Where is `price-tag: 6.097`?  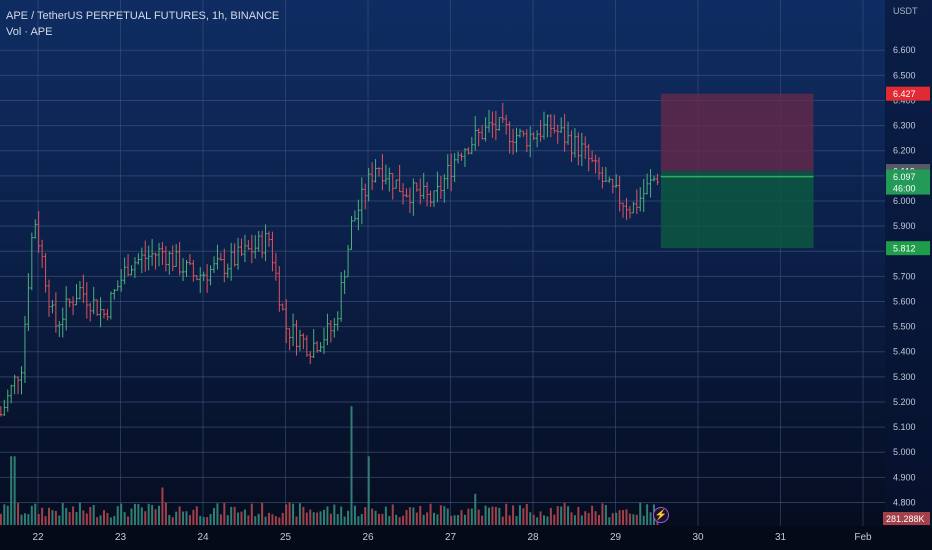 price-tag: 6.097 is located at coordinates (904, 177).